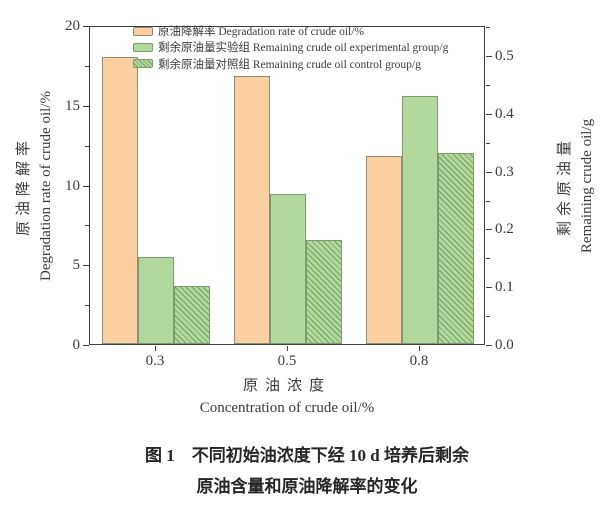 This screenshot has height=505, width=614. What do you see at coordinates (156, 300) in the screenshot?
I see `bar-remaining-experimental-0.3` at bounding box center [156, 300].